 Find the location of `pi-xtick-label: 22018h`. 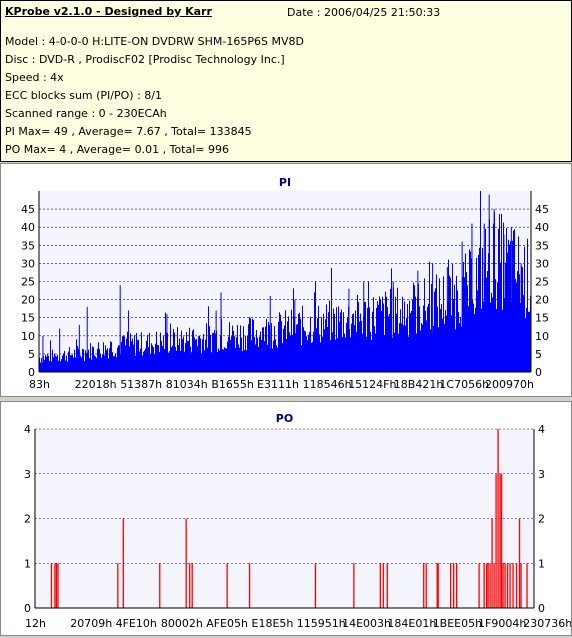

pi-xtick-label: 22018h is located at coordinates (96, 384).